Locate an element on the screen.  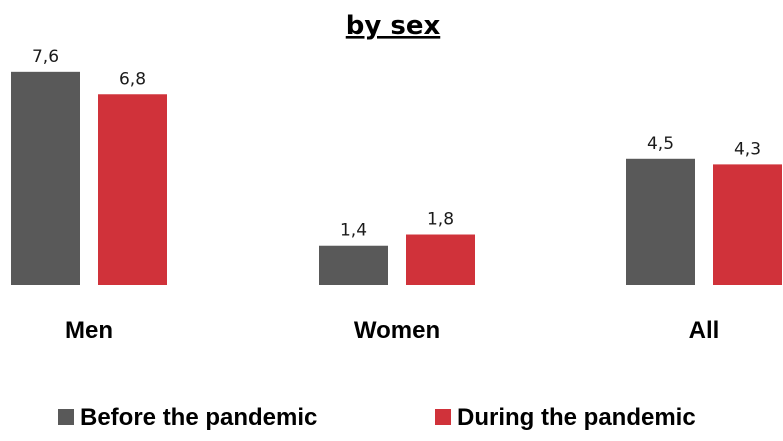
value-label-men-before-the-pandemic: 7,6 is located at coordinates (45, 57).